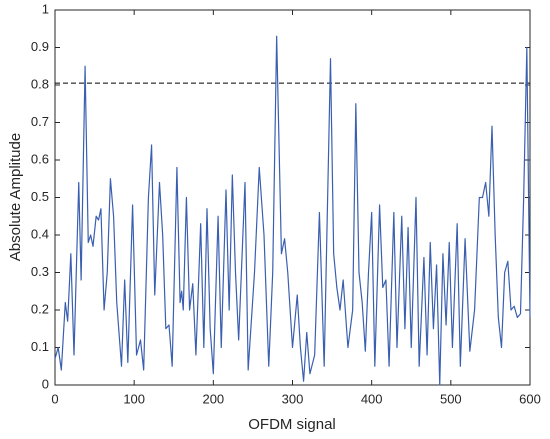 This screenshot has width=550, height=439. I want to click on x-tick-label: 200, so click(213, 398).